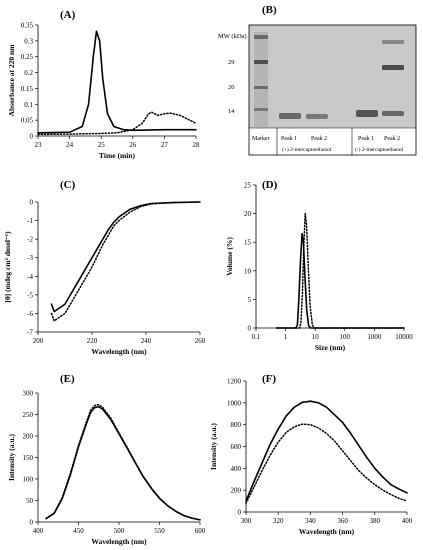 The image size is (423, 550). Describe the element at coordinates (231, 111) in the screenshot. I see `gel-mw-label: 14` at that location.